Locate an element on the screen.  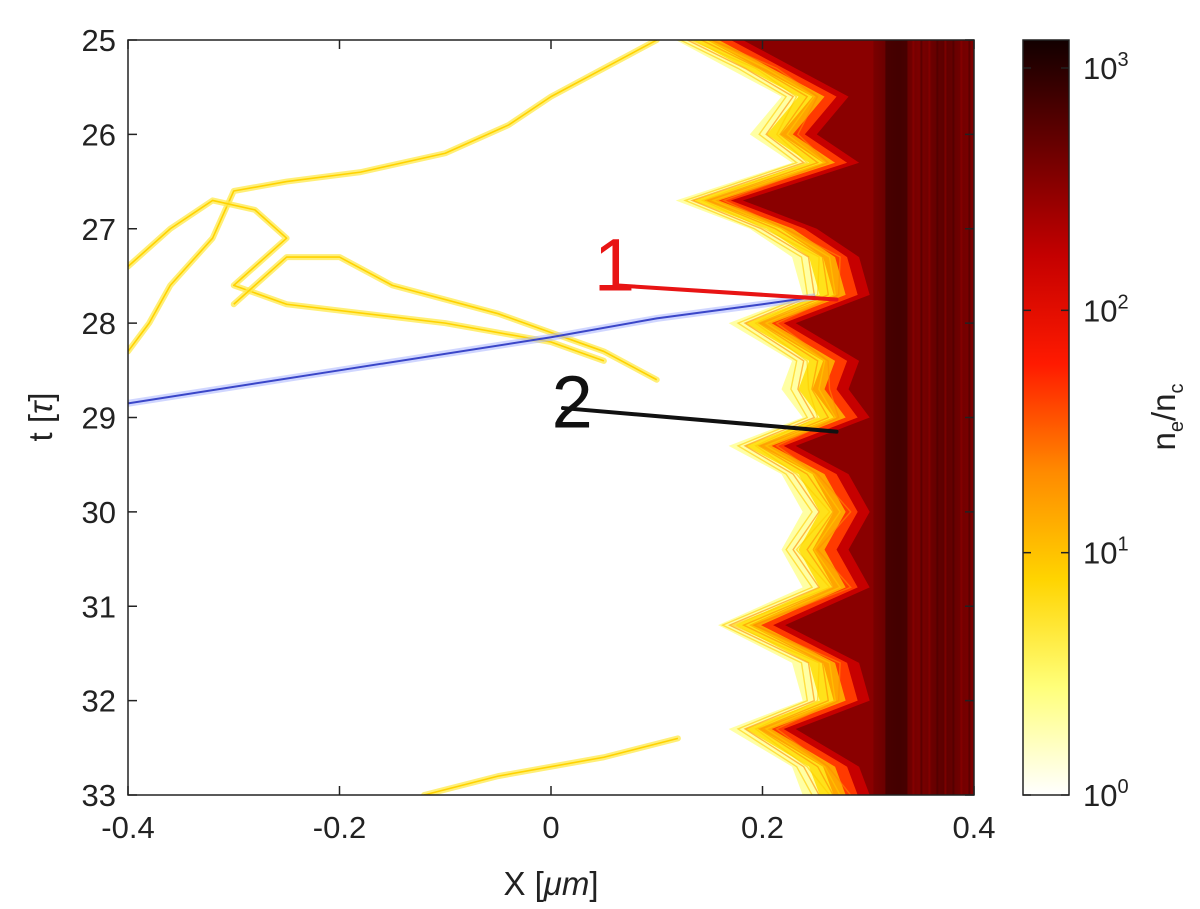
x-tick-label: 0.4 is located at coordinates (973, 827).